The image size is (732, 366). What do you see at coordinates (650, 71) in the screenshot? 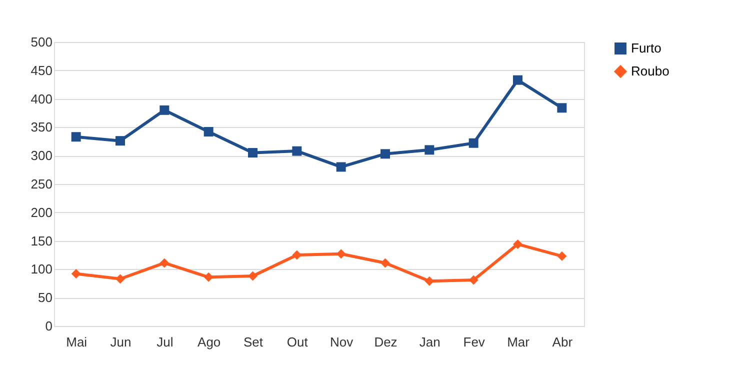
I see `legend-label: Roubo` at bounding box center [650, 71].